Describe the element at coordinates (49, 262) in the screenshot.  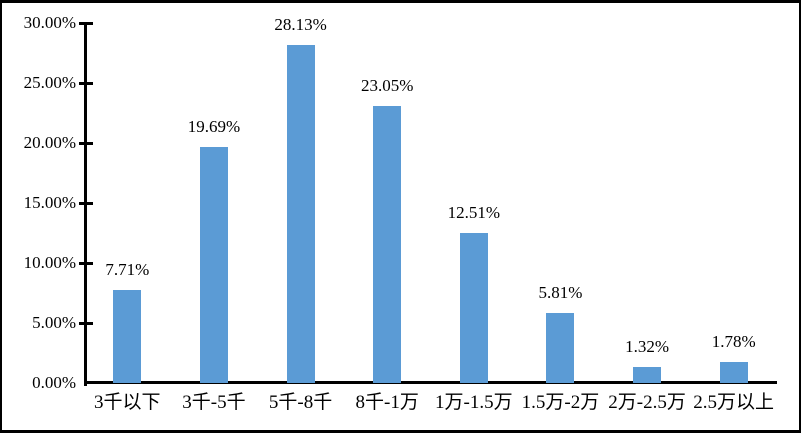
I see `y-tick-label: 10.00%` at that location.